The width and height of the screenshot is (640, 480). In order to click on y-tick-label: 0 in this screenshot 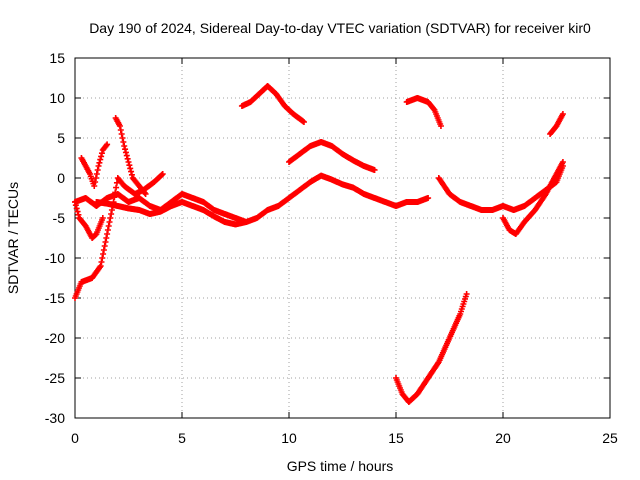, I will do `click(61, 178)`.